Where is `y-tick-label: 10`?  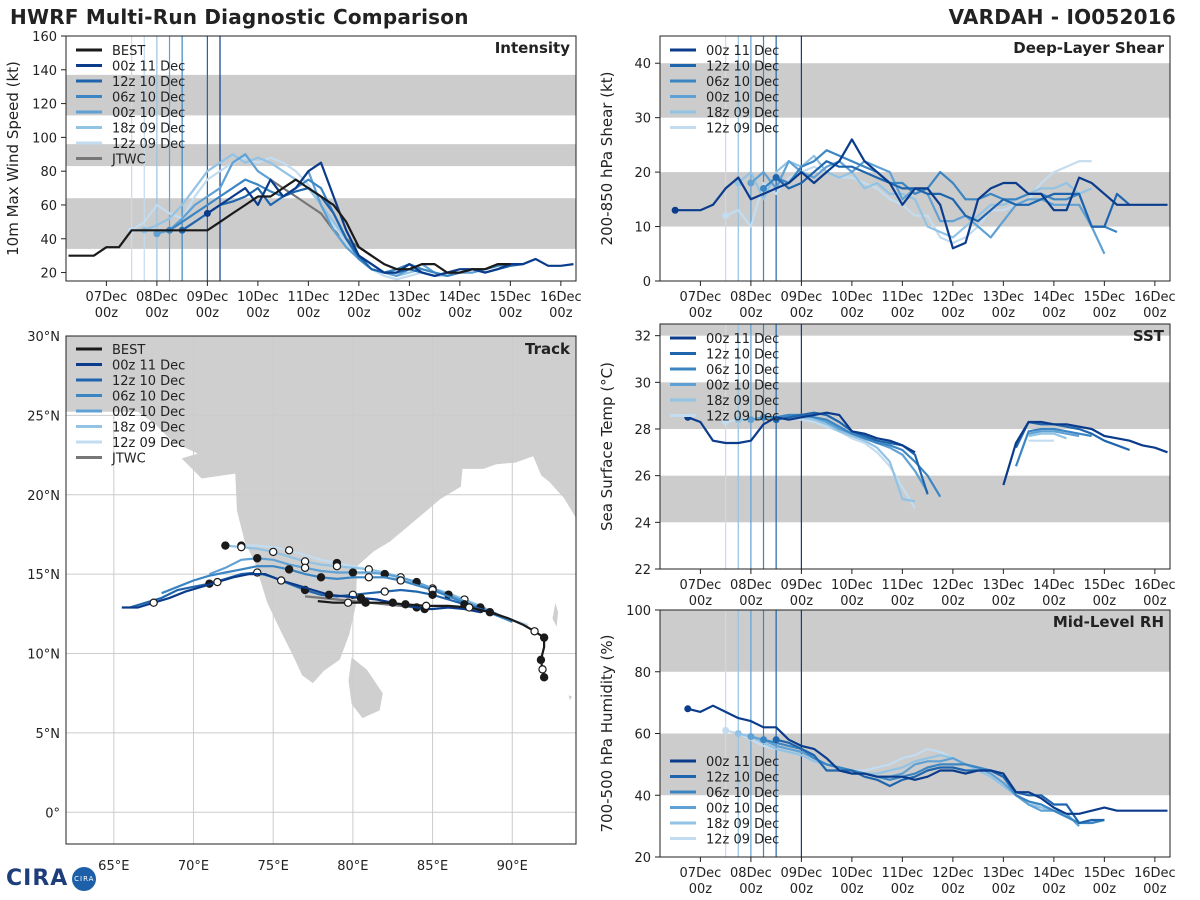
y-tick-label: 10 is located at coordinates (642, 228).